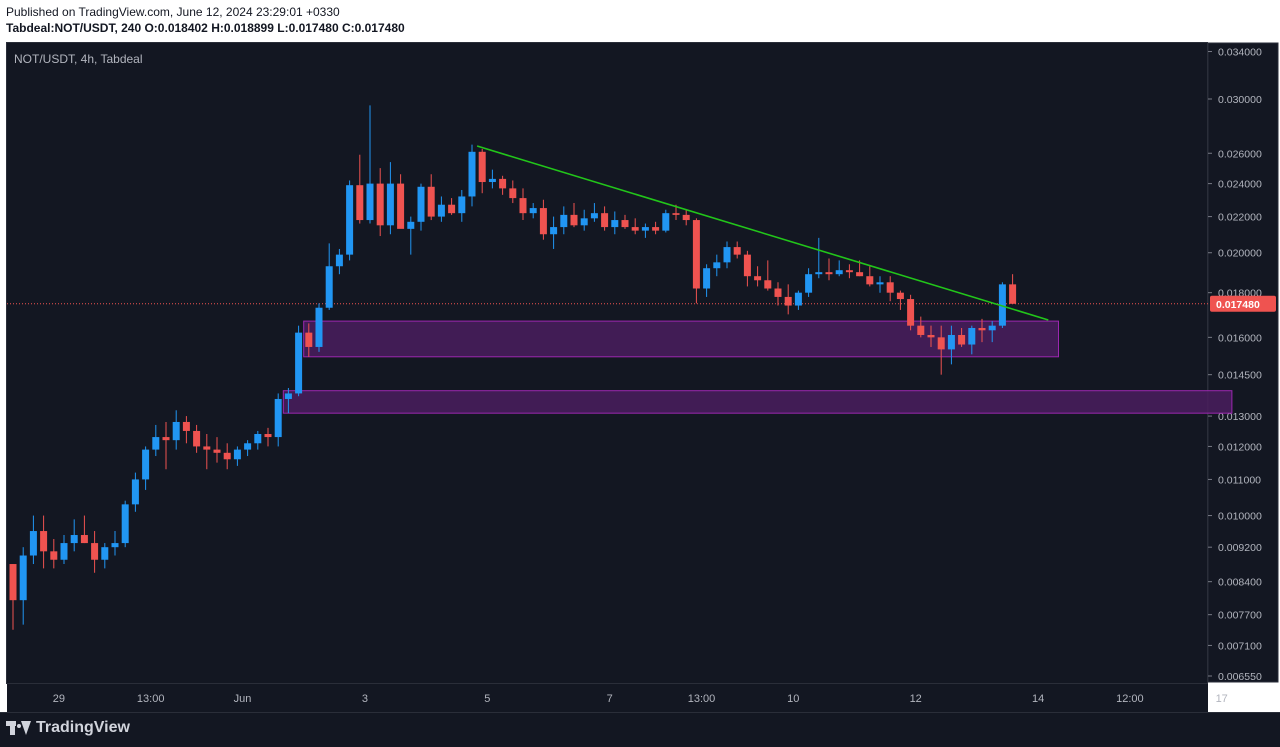  I want to click on y-tick-label: 0.011000, so click(1239, 480).